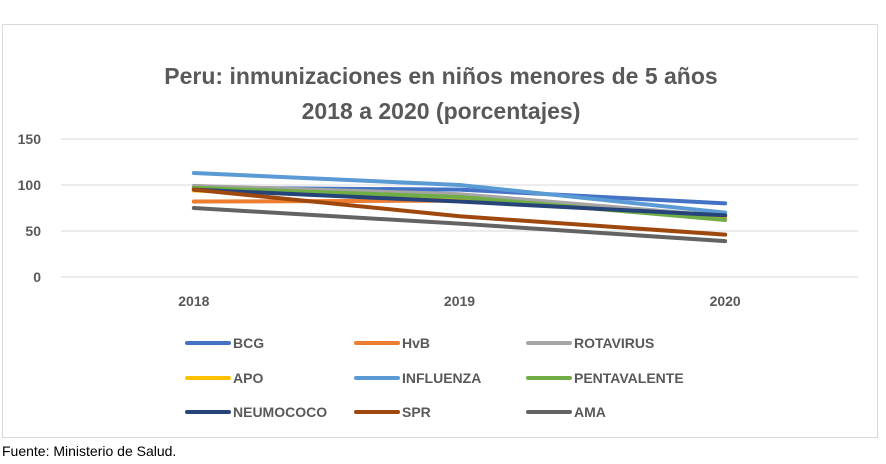 The image size is (886, 464). Describe the element at coordinates (33, 231) in the screenshot. I see `y-tick-label: 50` at that location.